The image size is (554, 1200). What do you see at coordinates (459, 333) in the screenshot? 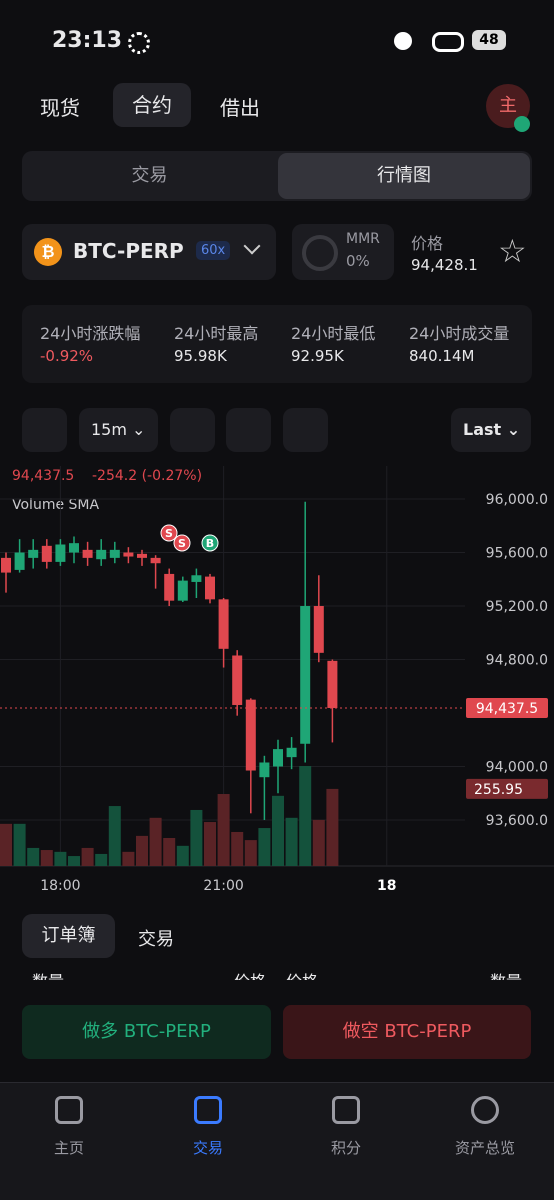
I see `stat-label: 24小时成交量` at bounding box center [459, 333].